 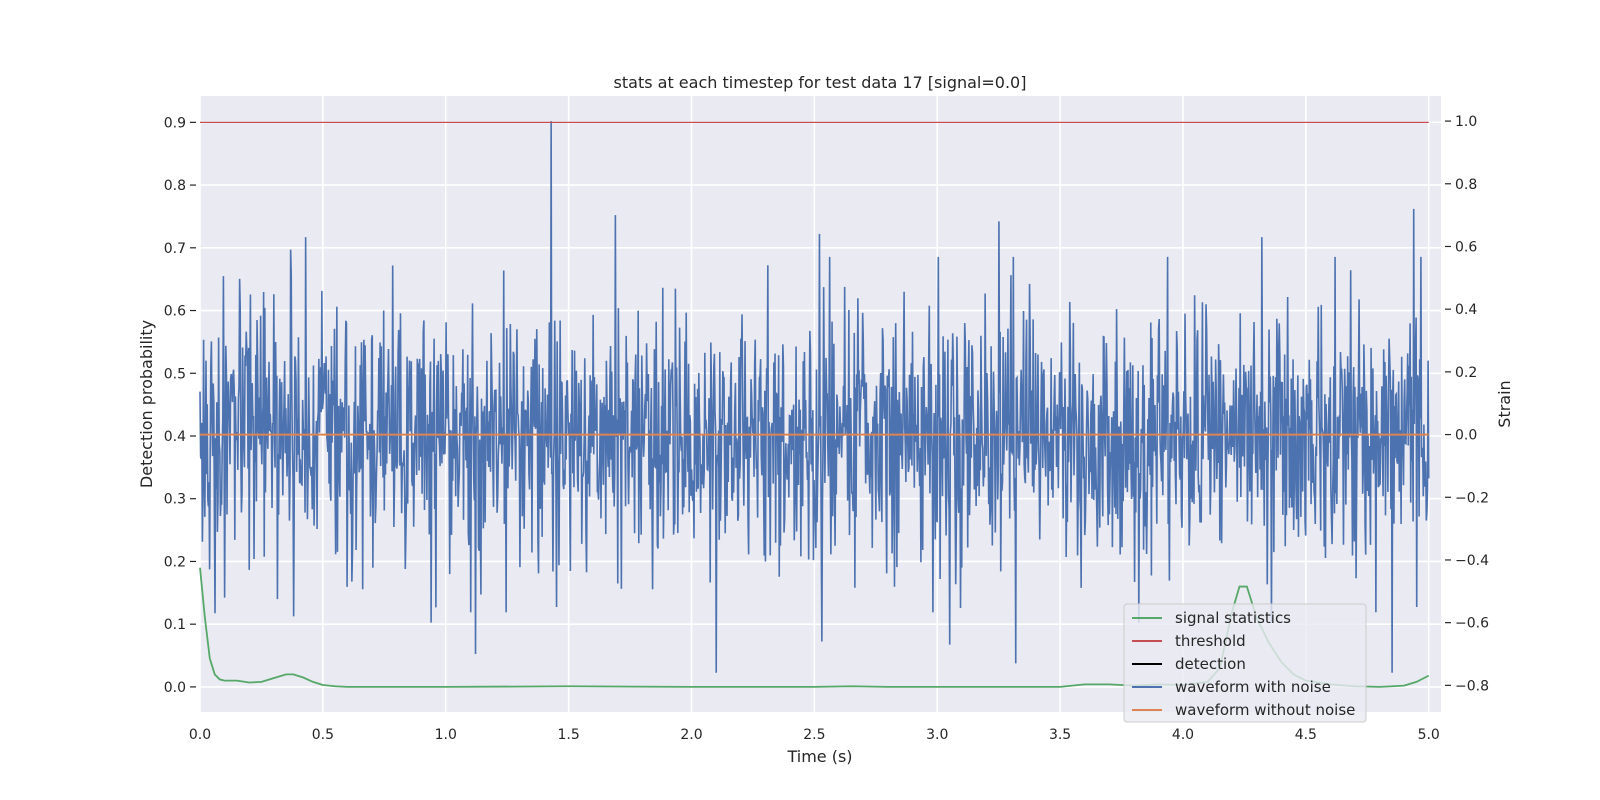 What do you see at coordinates (175, 437) in the screenshot?
I see `left-tick-label: 0.4` at bounding box center [175, 437].